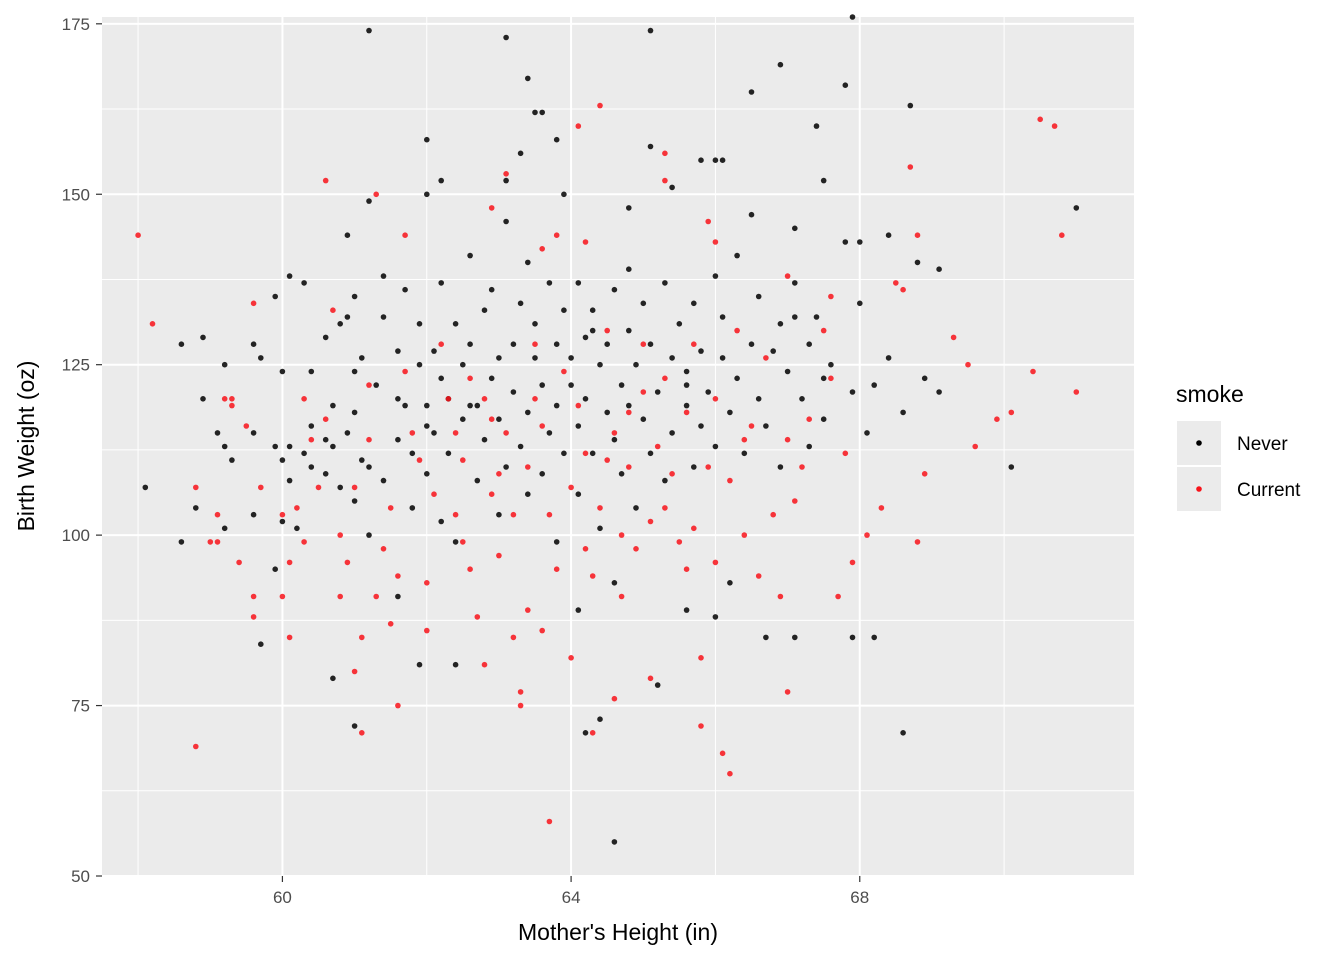  What do you see at coordinates (76, 24) in the screenshot?
I see `y-tick-label: 175` at bounding box center [76, 24].